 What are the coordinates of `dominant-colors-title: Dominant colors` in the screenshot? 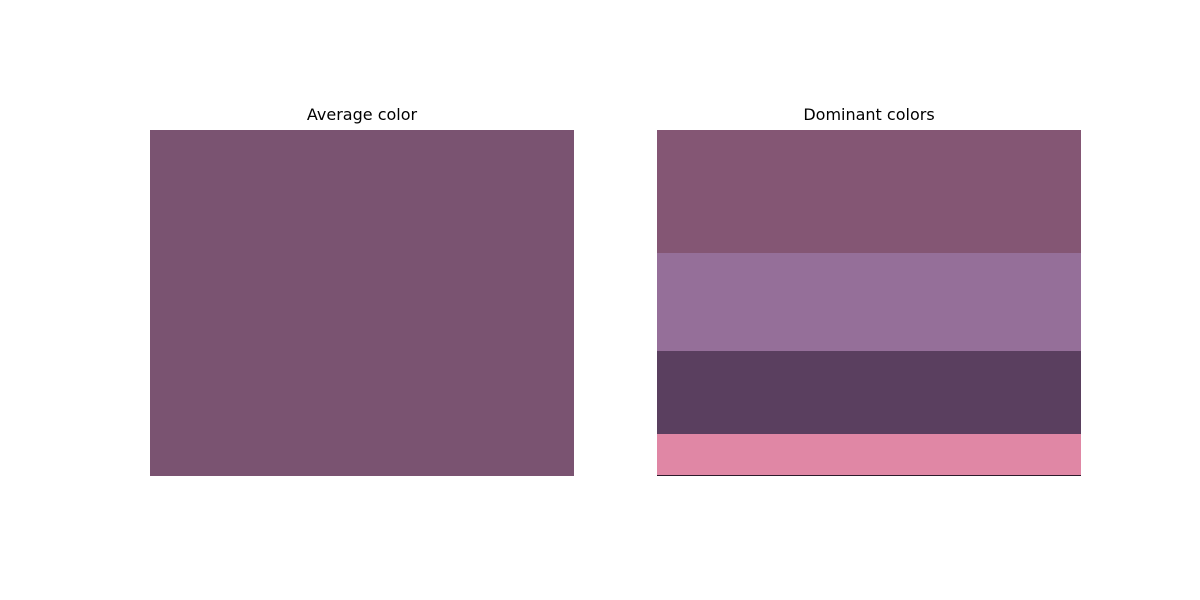 It's located at (869, 114).